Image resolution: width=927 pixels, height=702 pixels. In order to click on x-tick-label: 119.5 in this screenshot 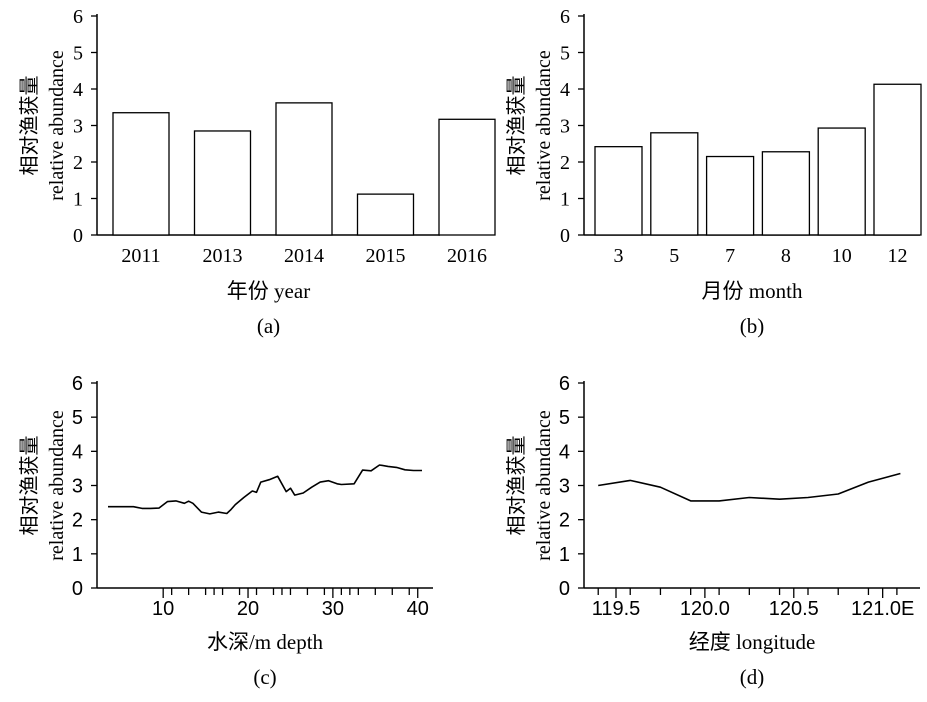, I will do `click(616, 609)`.